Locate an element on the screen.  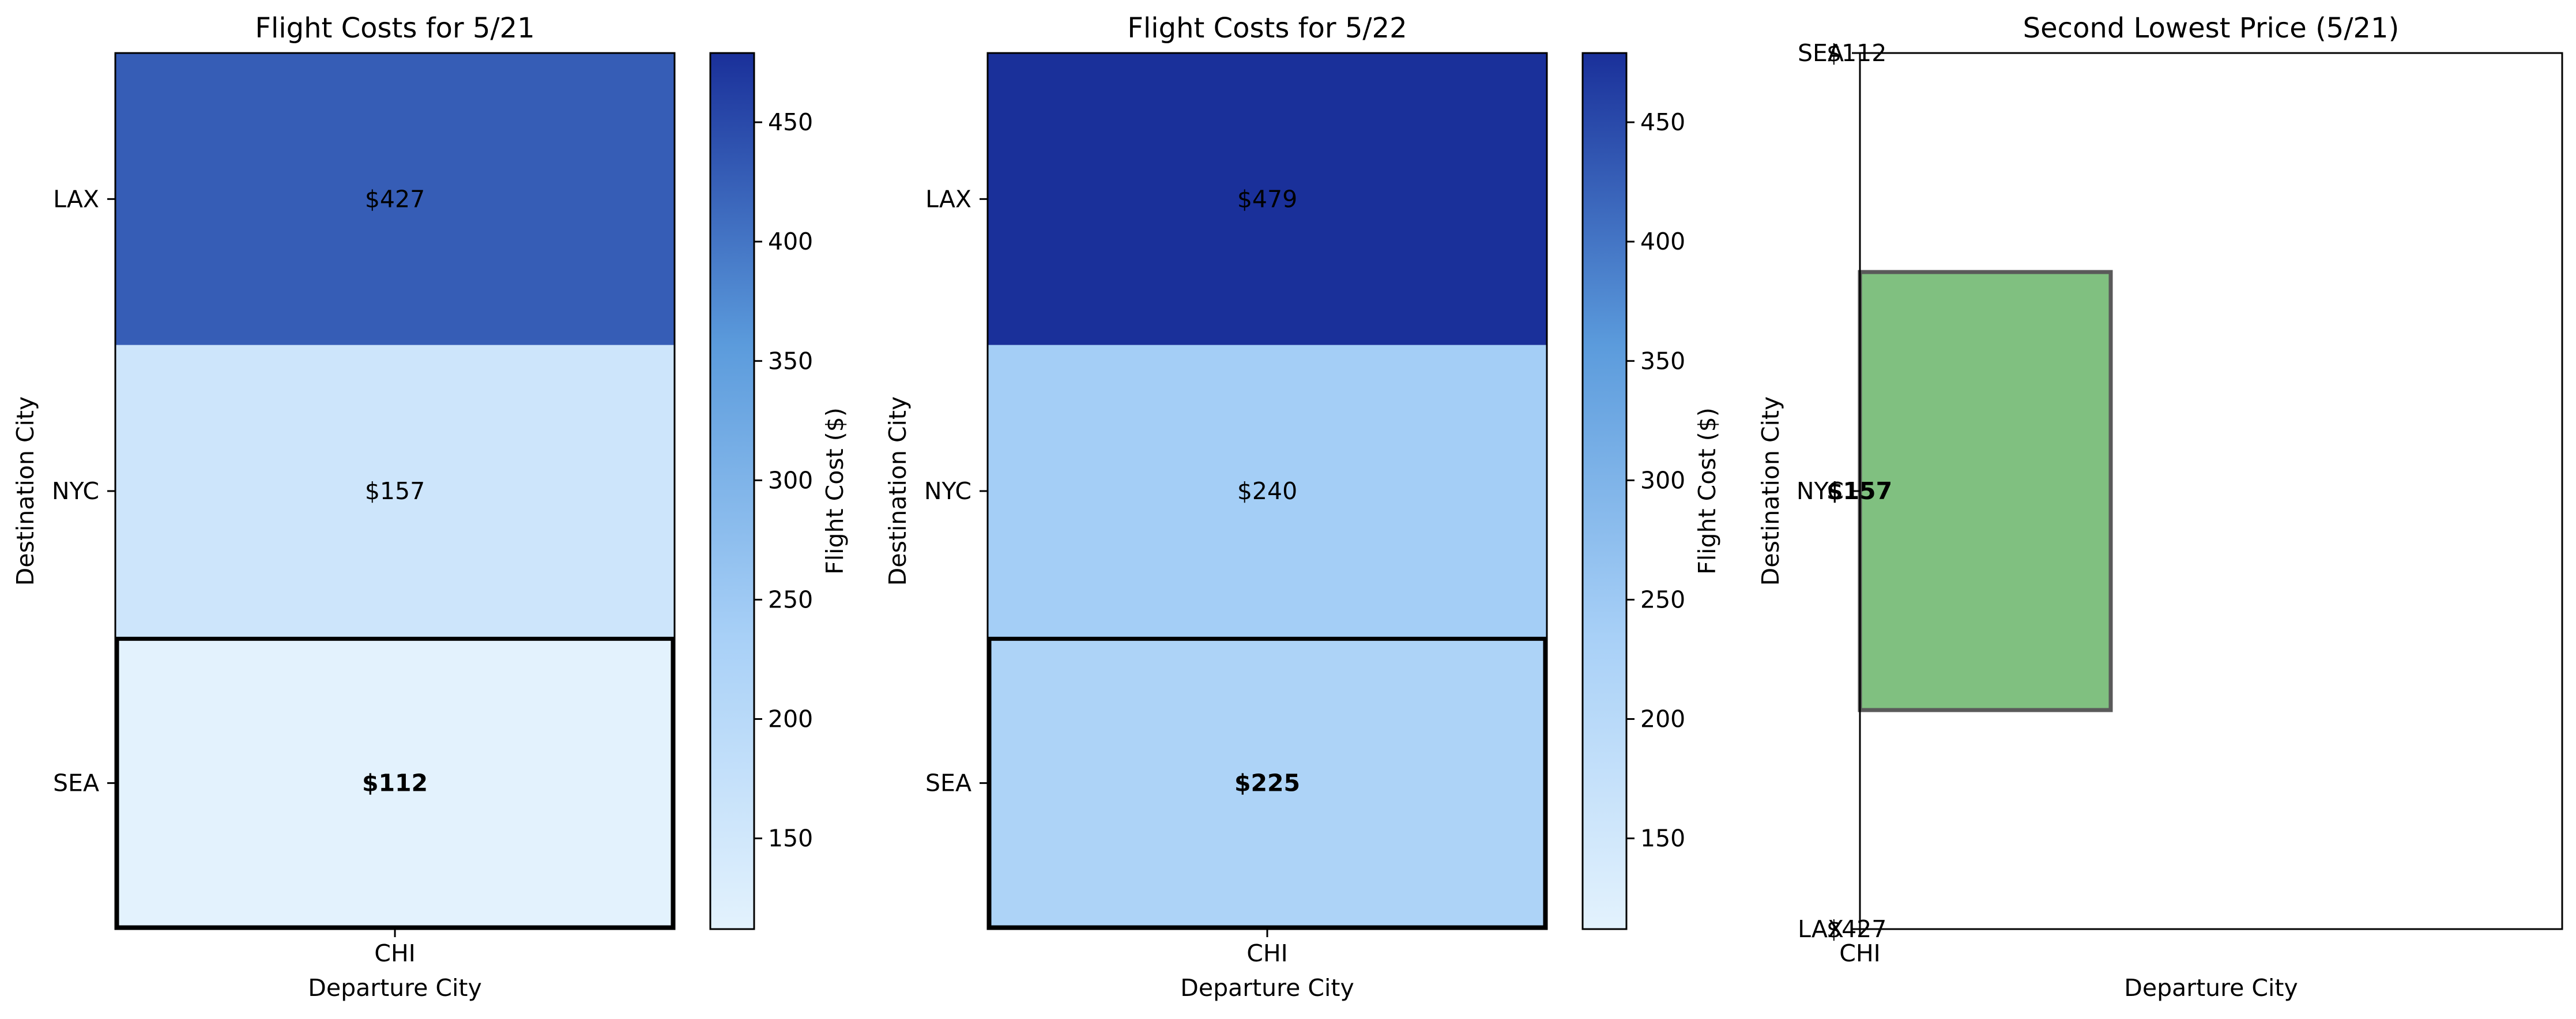
cell-value-label: $479 is located at coordinates (1267, 199).